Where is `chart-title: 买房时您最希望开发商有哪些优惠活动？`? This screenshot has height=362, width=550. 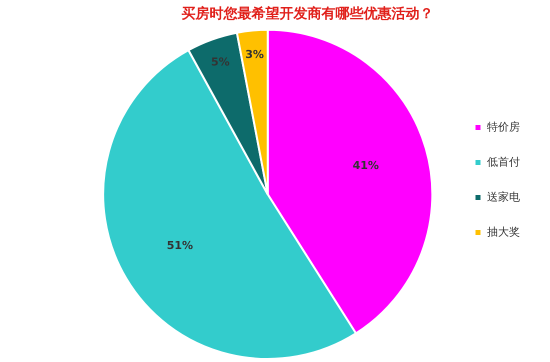 chart-title: 买房时您最希望开发商有哪些优惠活动？ is located at coordinates (308, 13).